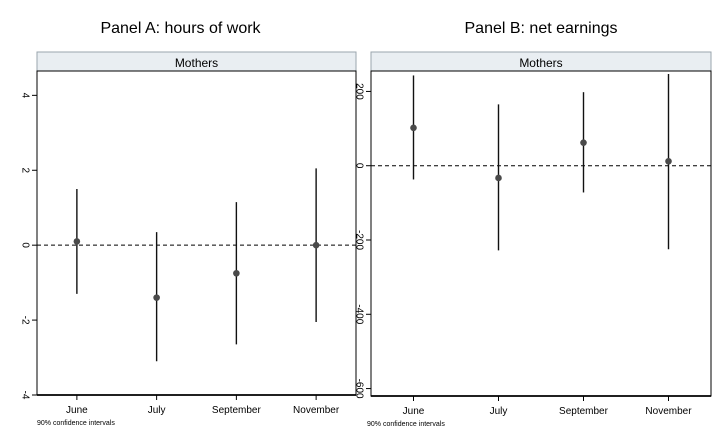 This screenshot has width=721, height=435. Describe the element at coordinates (25, 320) in the screenshot. I see `panel-a-y-tick-label--2: -2` at that location.